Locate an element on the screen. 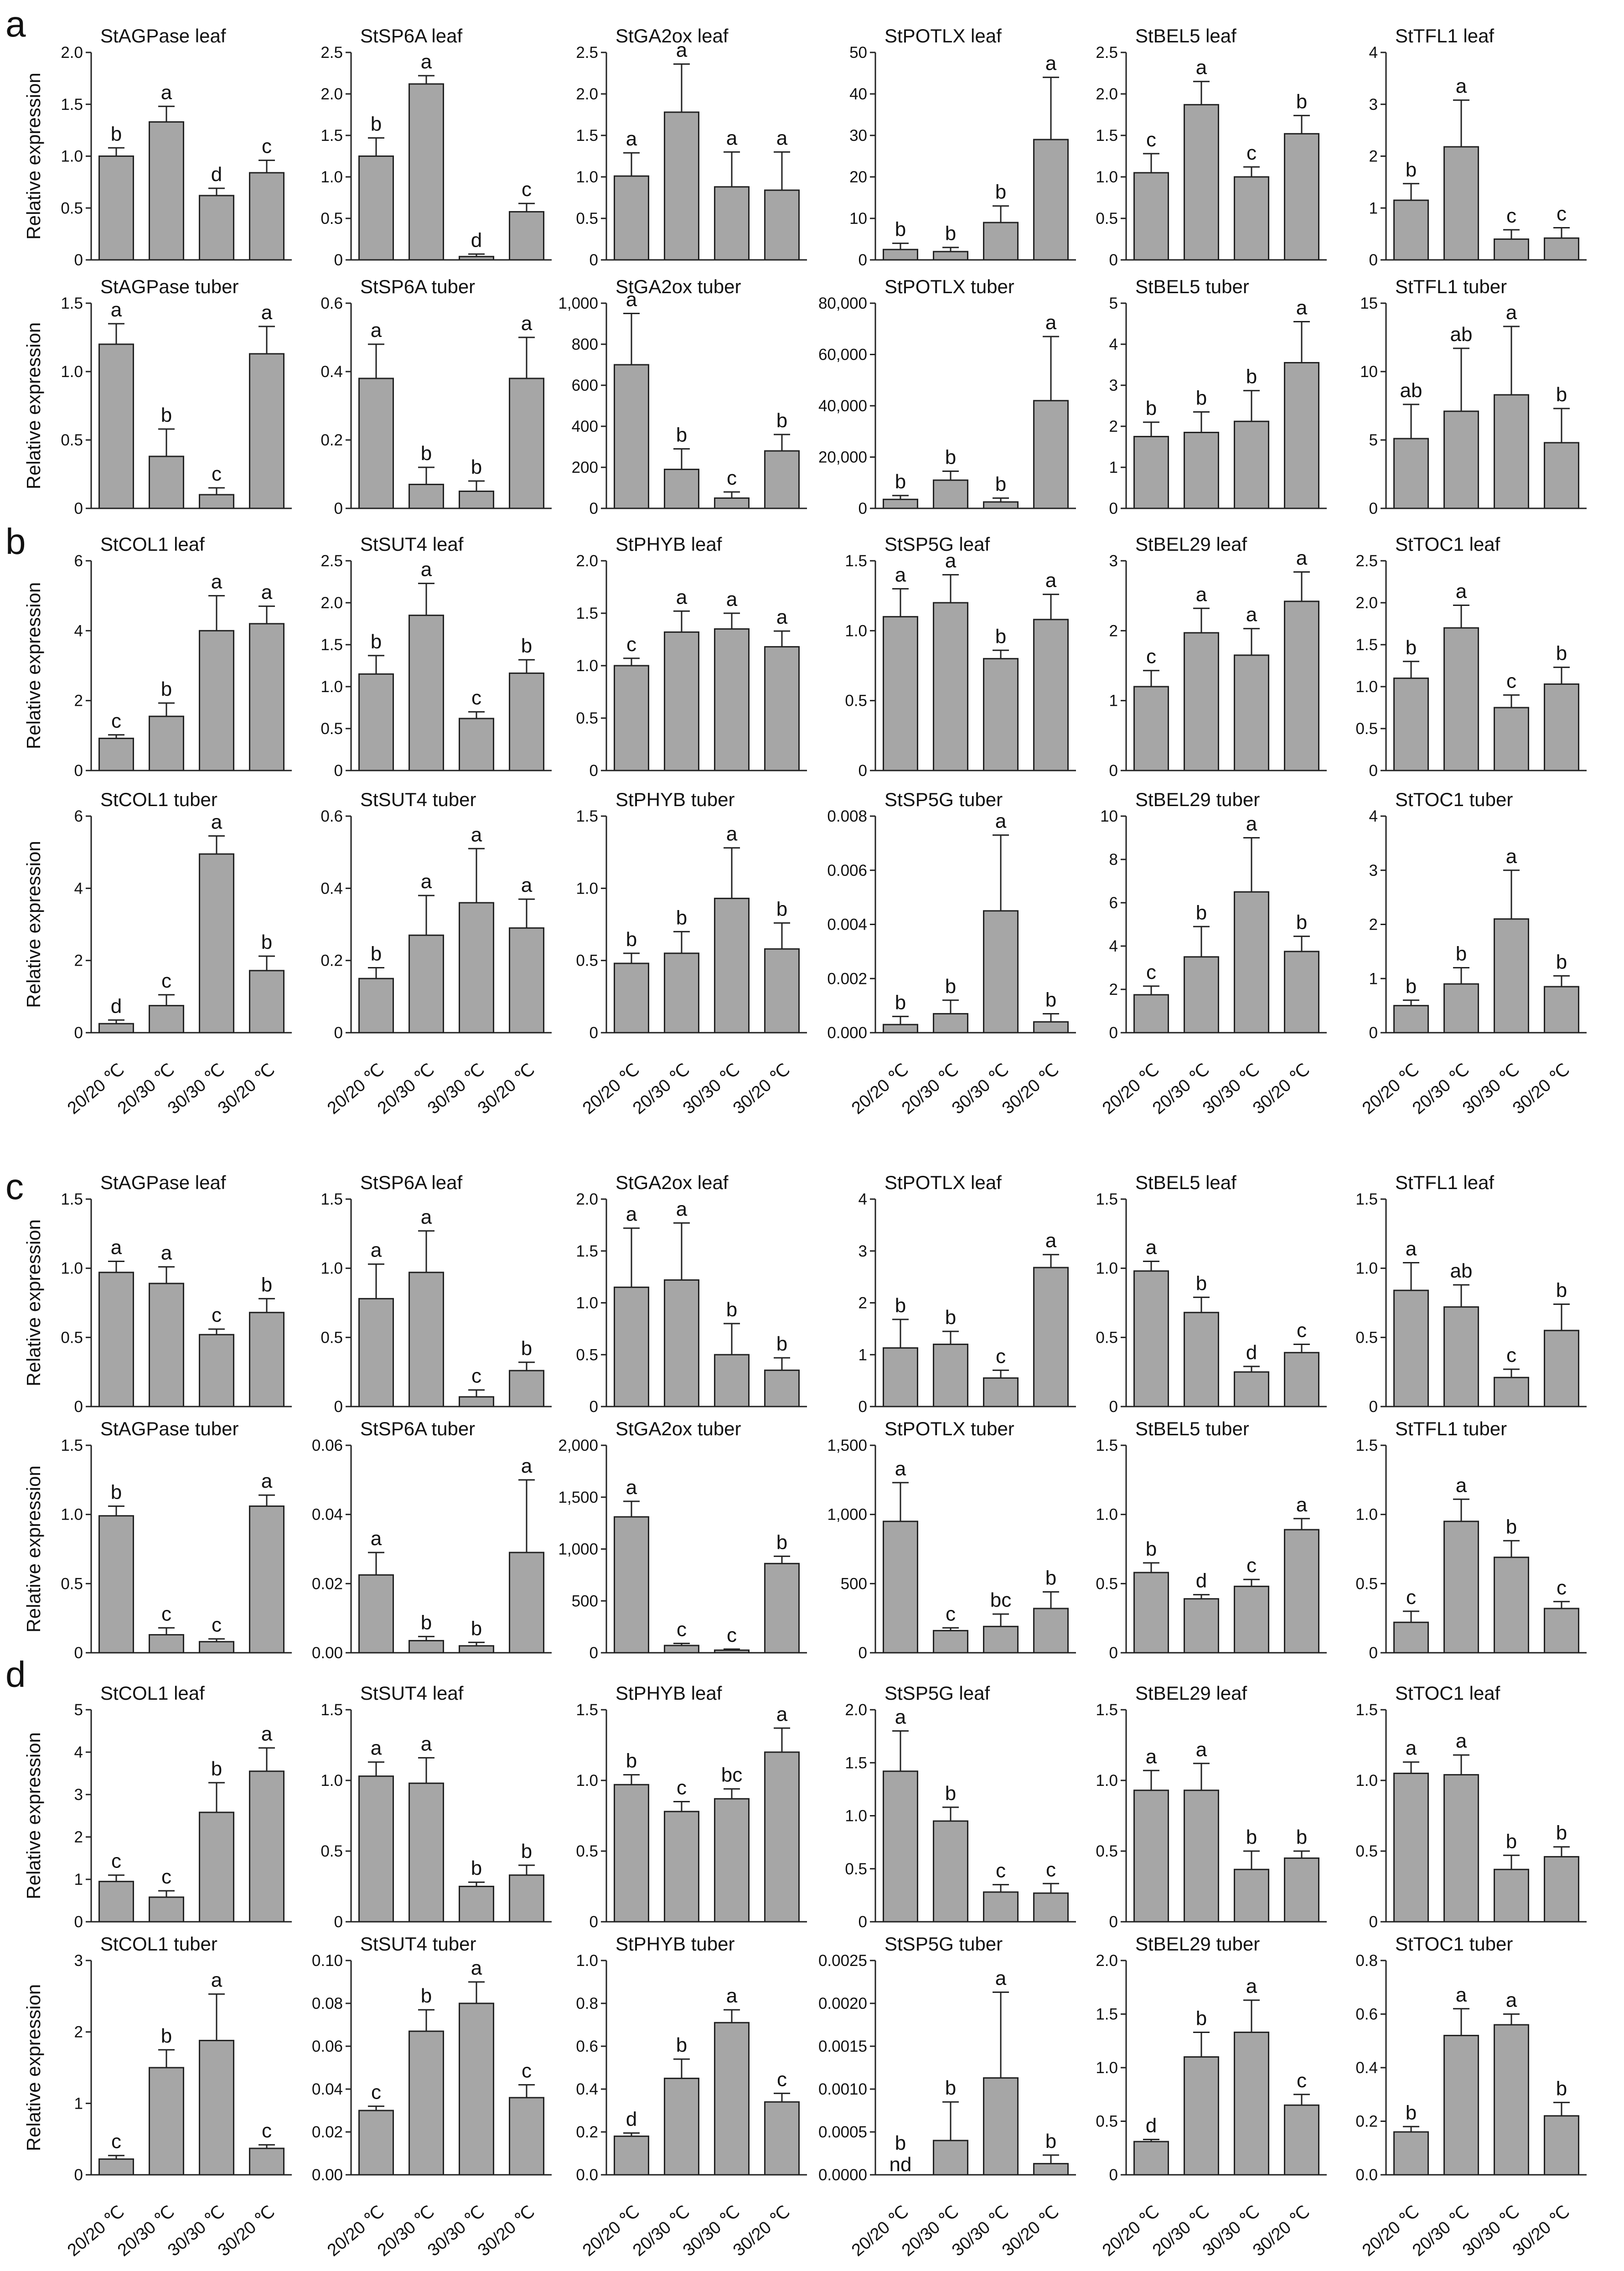  y-tick-label: 0.0020 is located at coordinates (842, 2003).